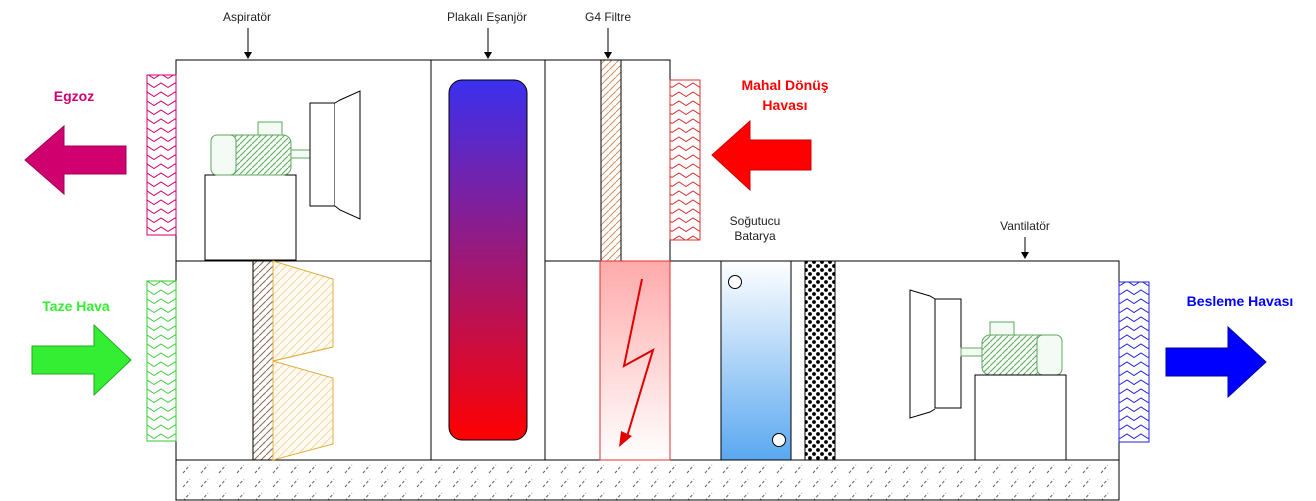 Image resolution: width=1316 pixels, height=501 pixels. What do you see at coordinates (784, 105) in the screenshot?
I see `return-air-label-line2: Havası` at bounding box center [784, 105].